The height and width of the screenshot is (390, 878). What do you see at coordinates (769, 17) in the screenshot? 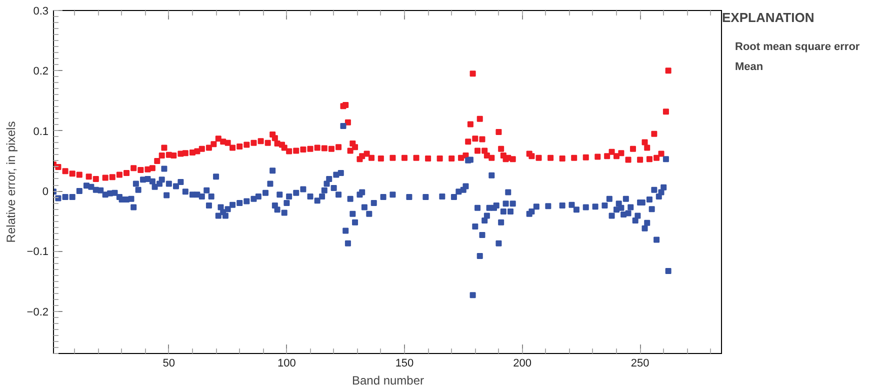
I see `legend-title: EXPLANATION` at bounding box center [769, 17].